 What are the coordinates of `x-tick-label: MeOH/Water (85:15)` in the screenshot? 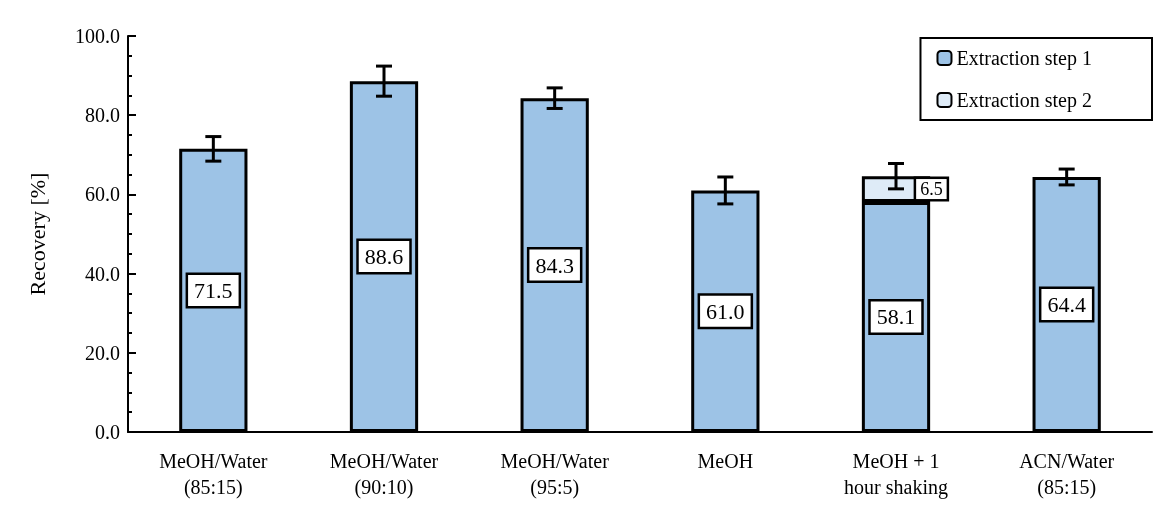 It's located at (213, 474).